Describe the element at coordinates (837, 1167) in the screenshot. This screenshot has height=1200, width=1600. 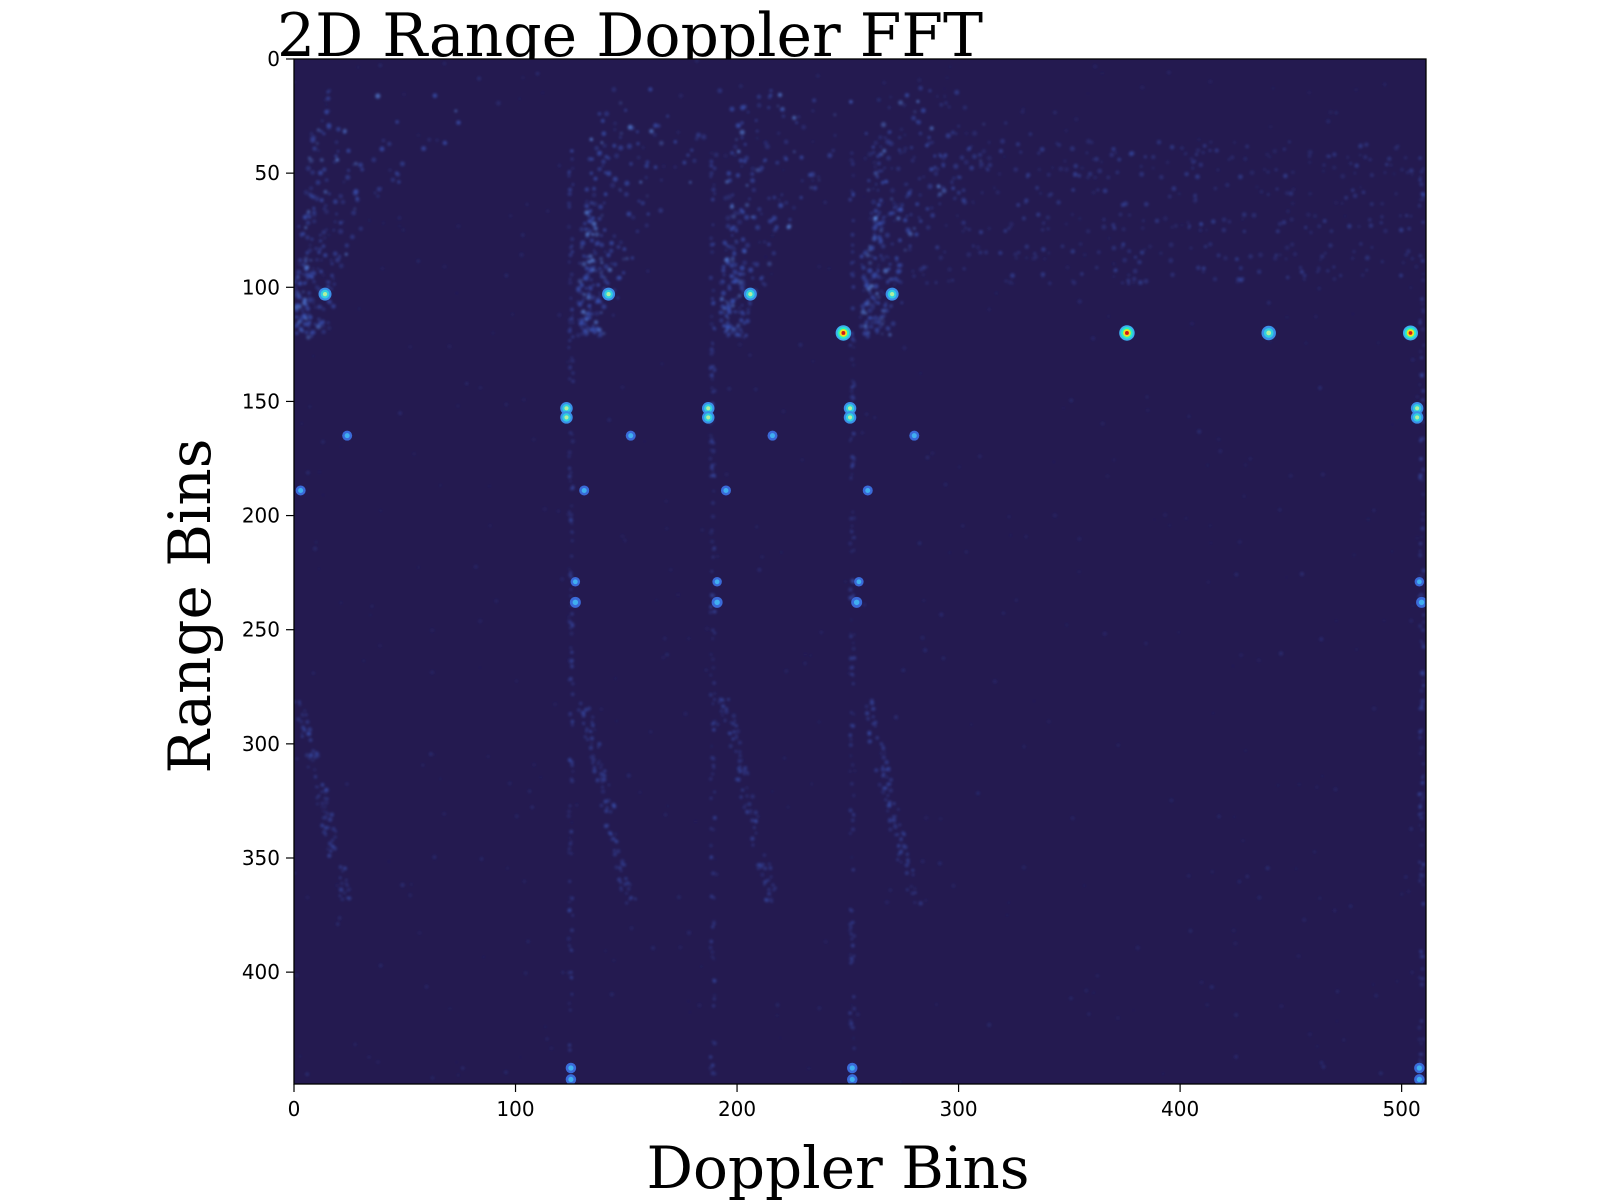
I see `x-axis-label: Doppler Bins` at that location.